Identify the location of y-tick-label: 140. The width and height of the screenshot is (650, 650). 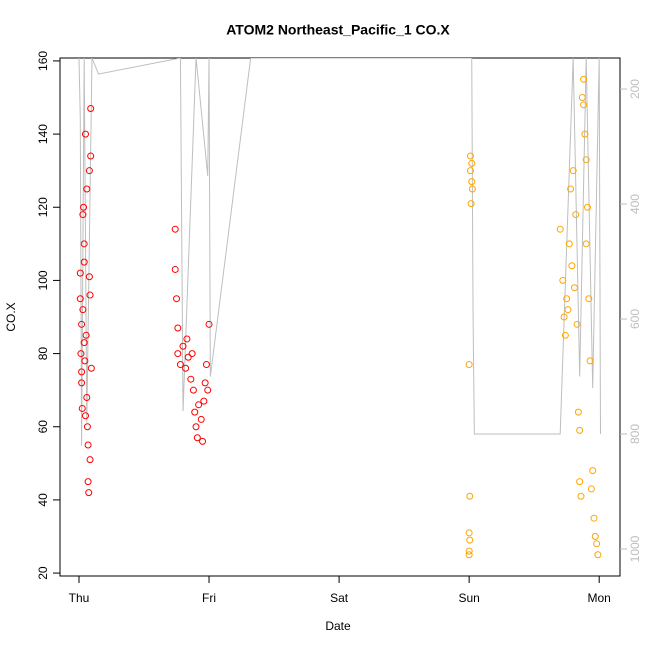
(43, 134).